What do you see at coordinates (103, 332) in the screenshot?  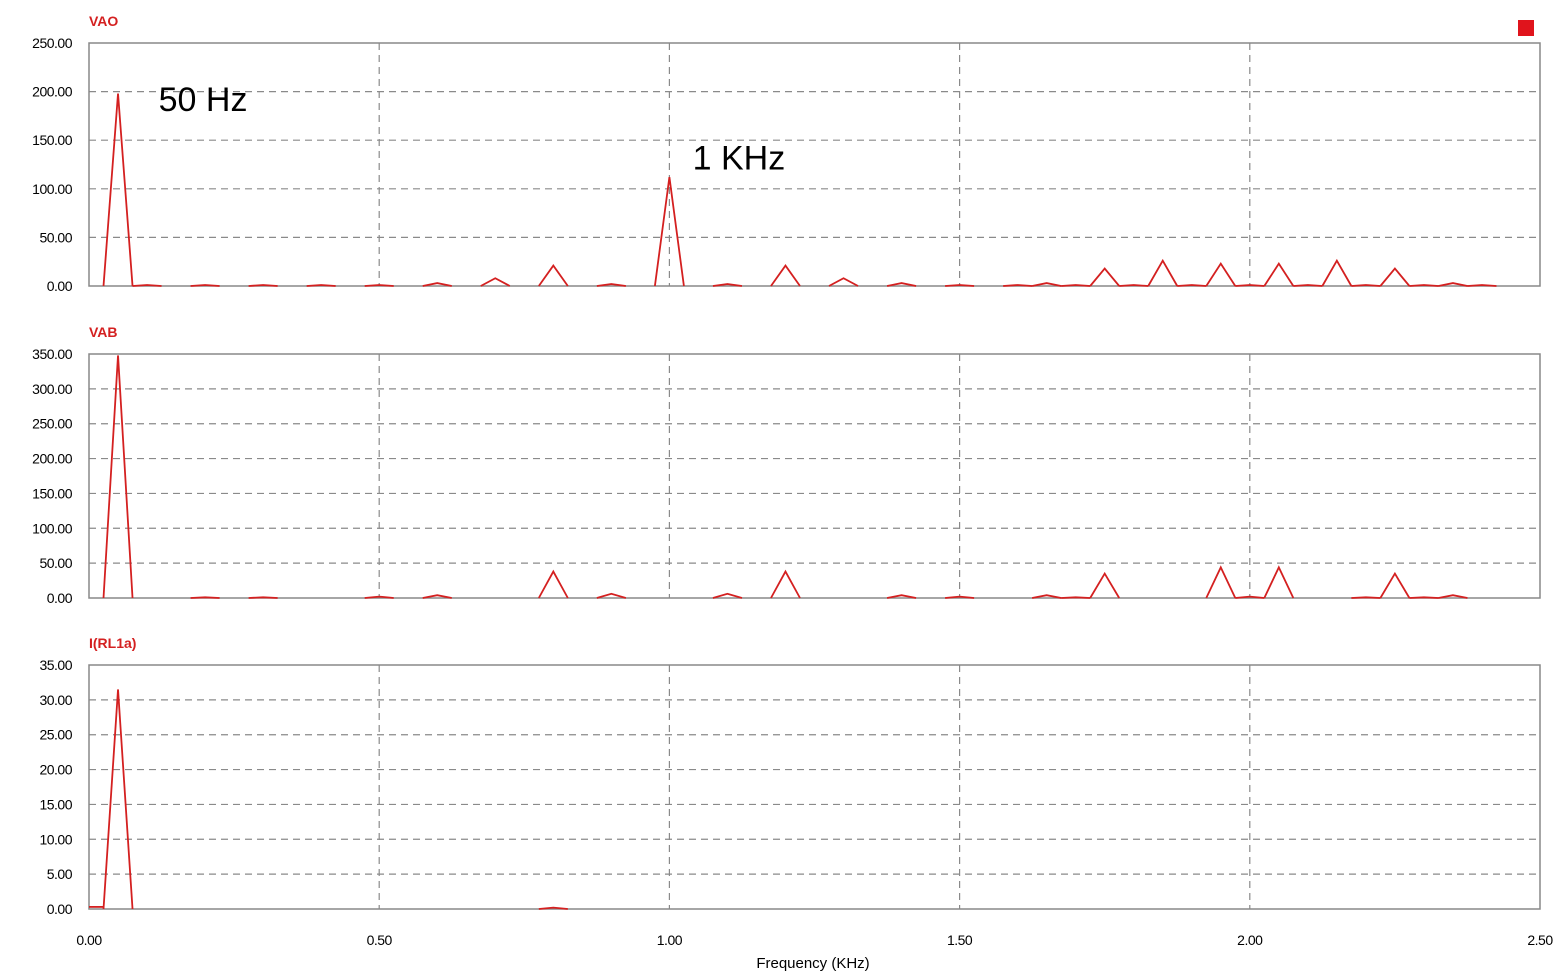 I see `plot-title: VAB` at bounding box center [103, 332].